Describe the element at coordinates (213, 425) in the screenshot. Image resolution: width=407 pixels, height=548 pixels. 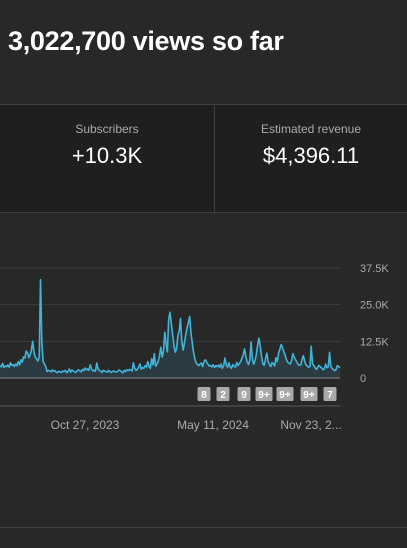
I see `x-tick-label: May 11, 2024` at that location.